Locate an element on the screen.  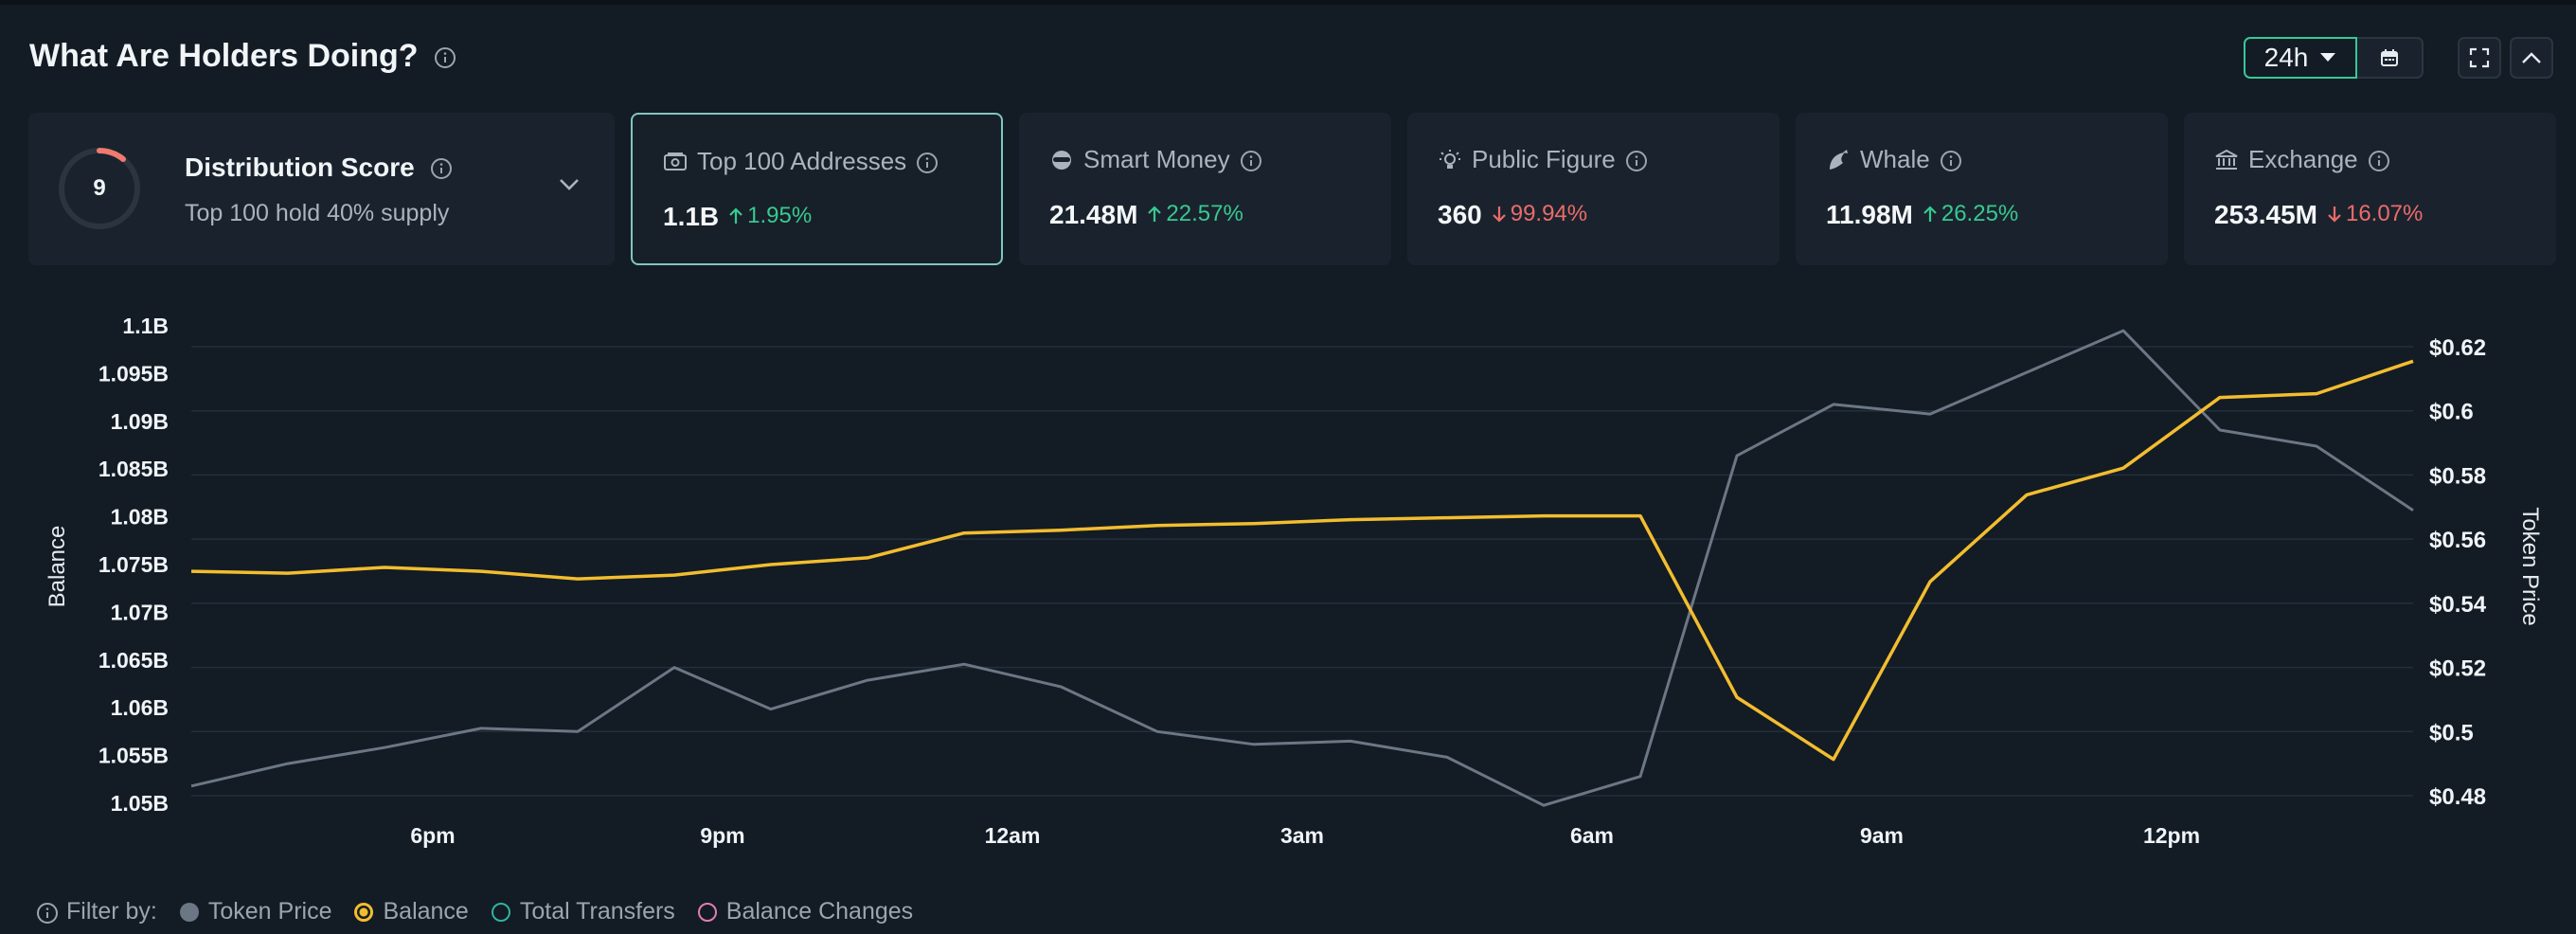
card-smart-money: Smart Money 21.48M 22.57% is located at coordinates (1205, 189).